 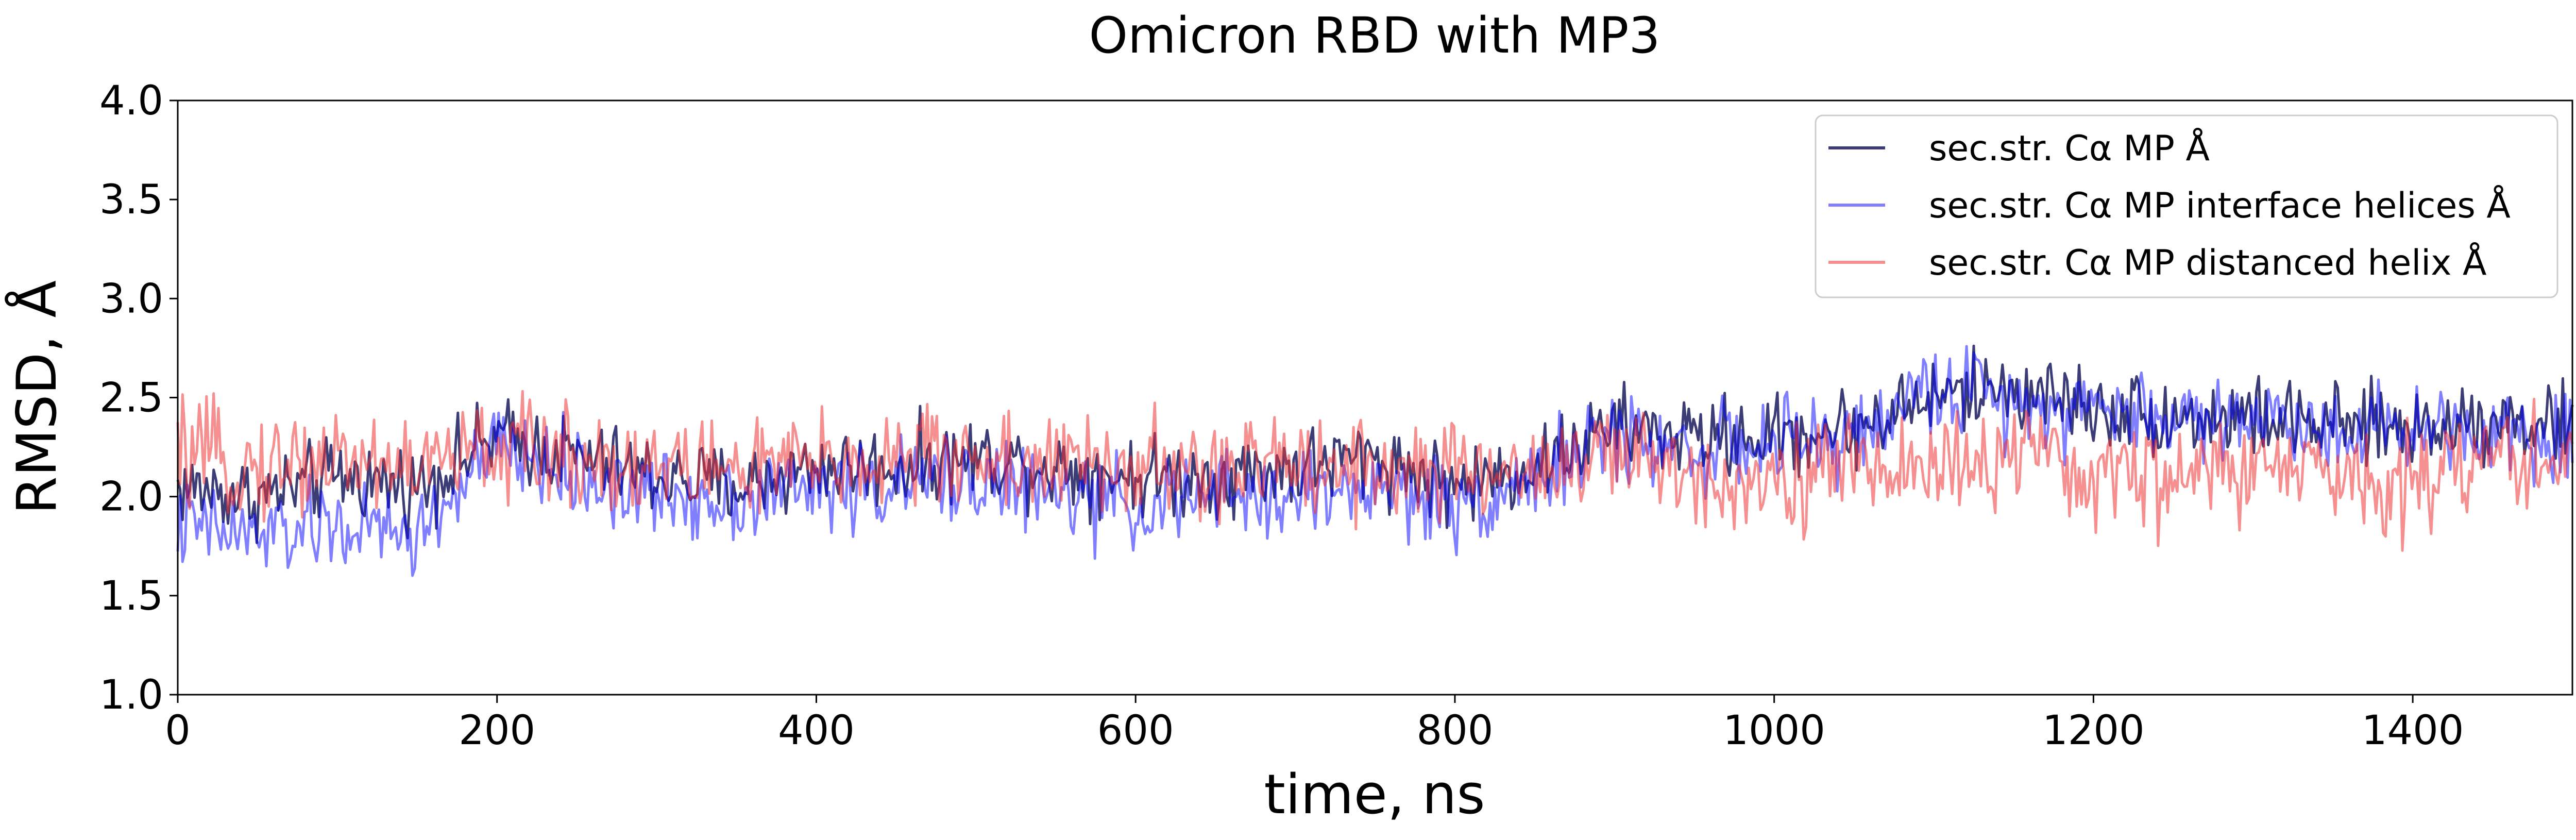 I want to click on x-tick-label: 0, so click(x=178, y=731).